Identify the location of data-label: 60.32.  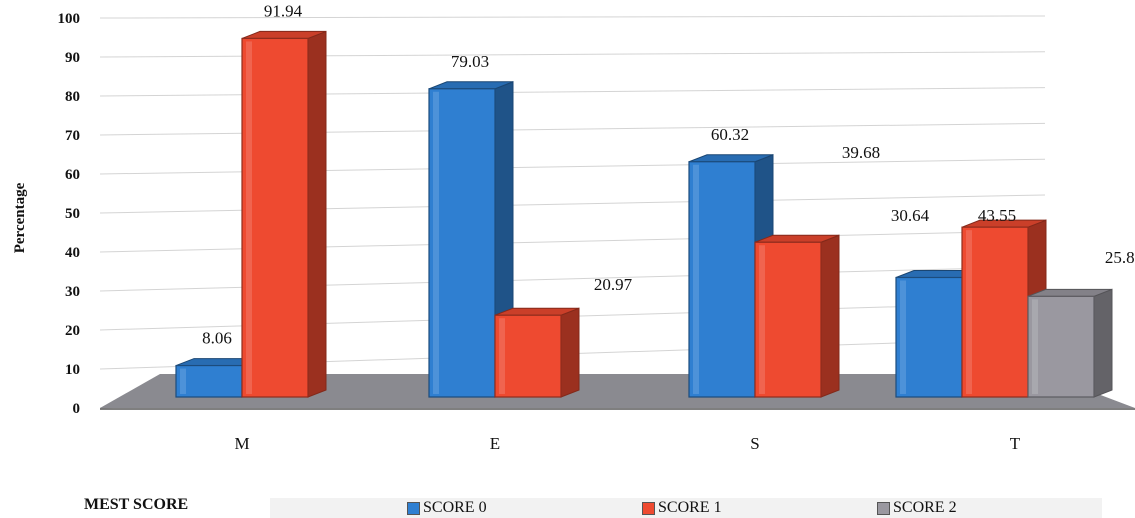
(730, 134).